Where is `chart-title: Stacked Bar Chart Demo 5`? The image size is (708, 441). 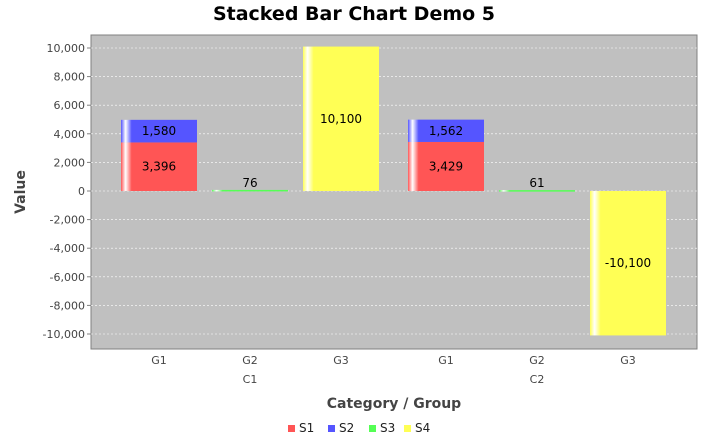
chart-title: Stacked Bar Chart Demo 5 is located at coordinates (354, 14).